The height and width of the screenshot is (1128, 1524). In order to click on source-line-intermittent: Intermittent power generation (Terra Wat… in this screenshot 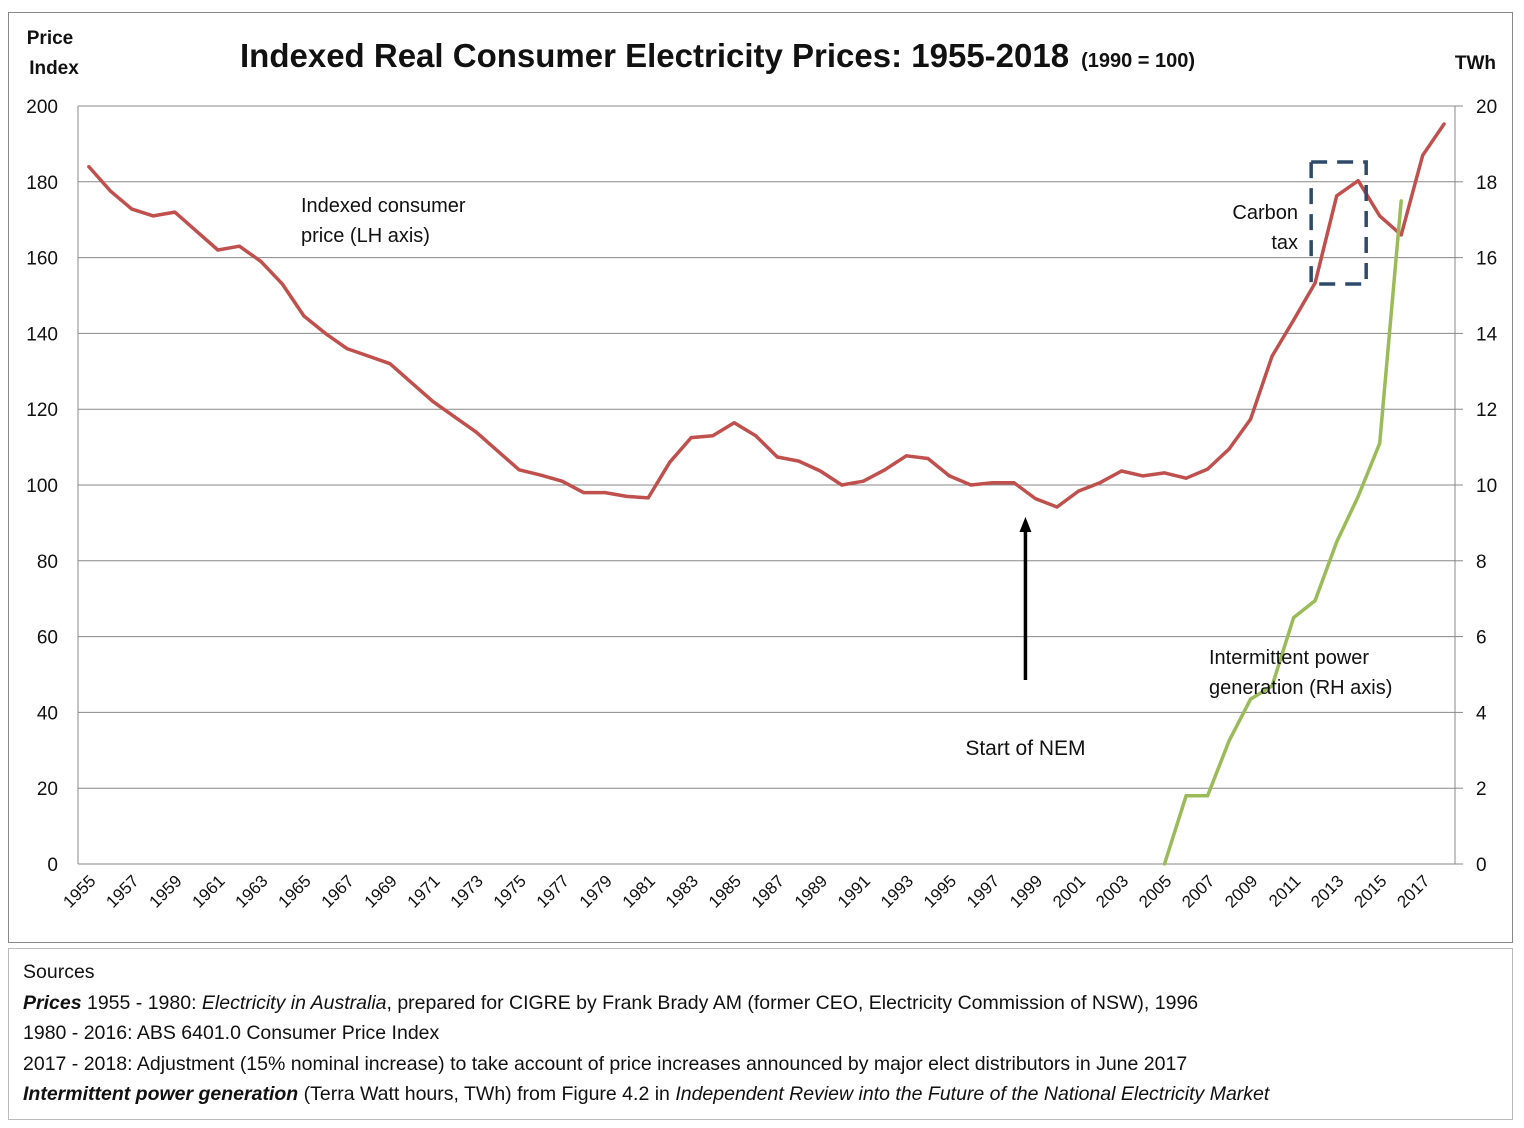, I will do `click(760, 1094)`.